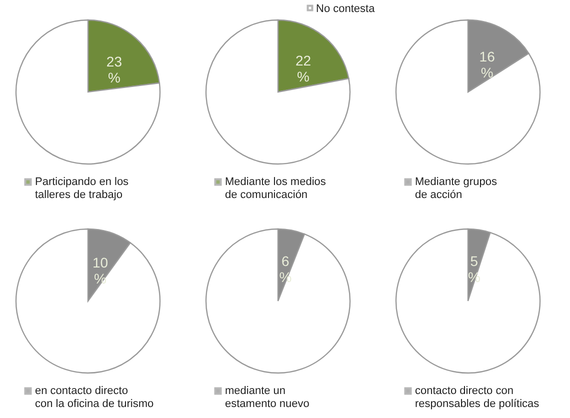 The width and height of the screenshot is (570, 418). What do you see at coordinates (94, 397) in the screenshot?
I see `legend-label: en contacto directo con la oficina de turismo` at bounding box center [94, 397].